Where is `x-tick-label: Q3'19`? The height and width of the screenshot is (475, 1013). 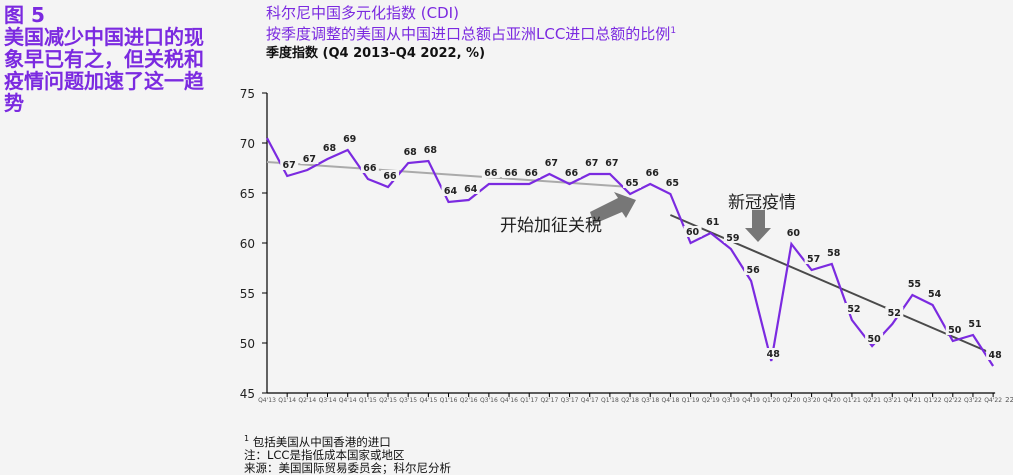
x-tick-label: Q3'19 is located at coordinates (731, 400).